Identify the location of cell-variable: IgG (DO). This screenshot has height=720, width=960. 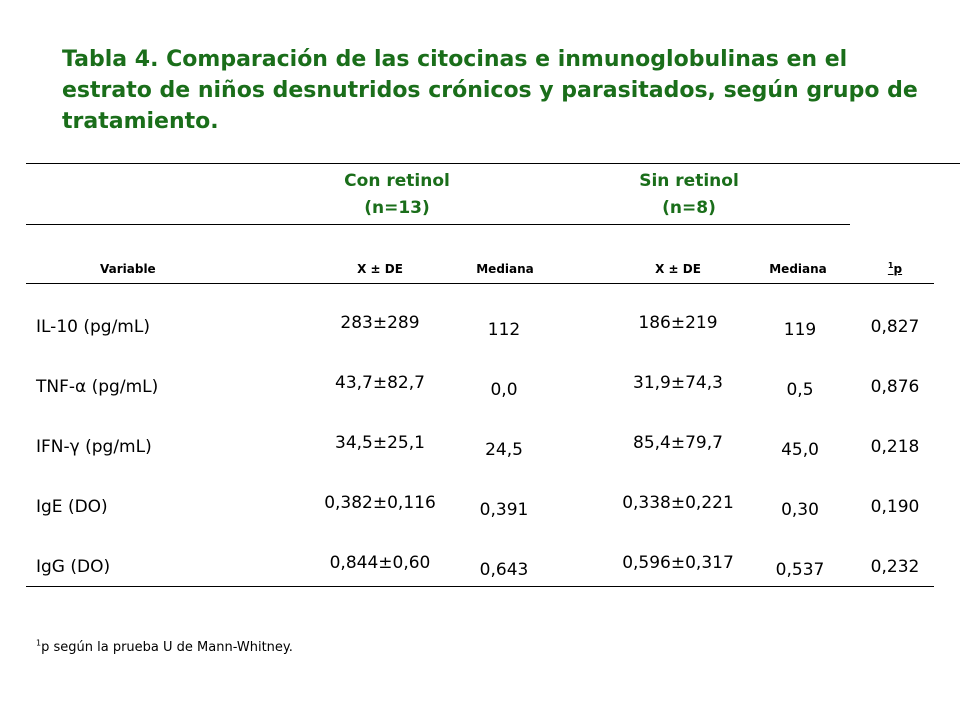
(73, 567).